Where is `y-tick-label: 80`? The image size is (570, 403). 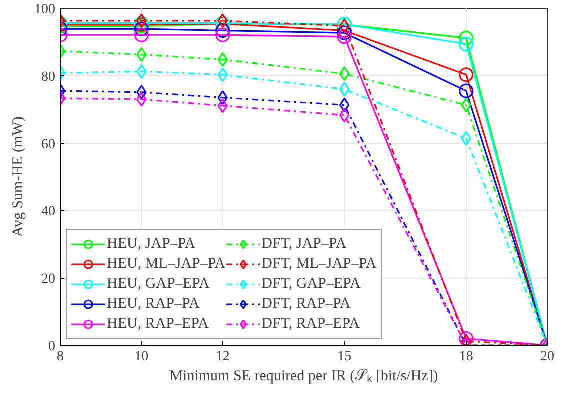 y-tick-label: 80 is located at coordinates (49, 77).